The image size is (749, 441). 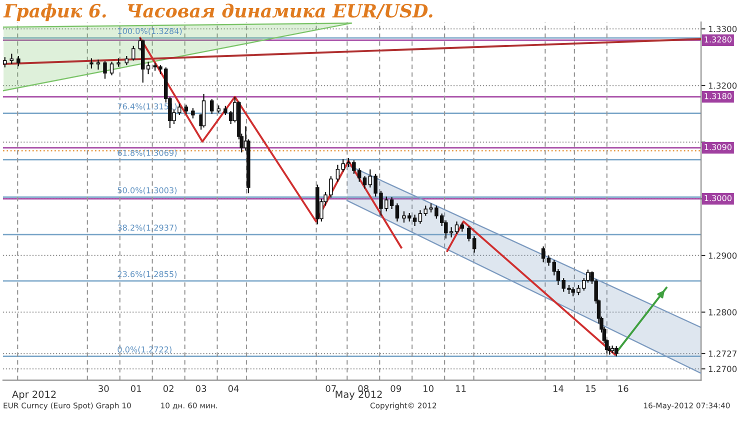 I want to click on y-tick-label: 1.2700, so click(x=722, y=369).